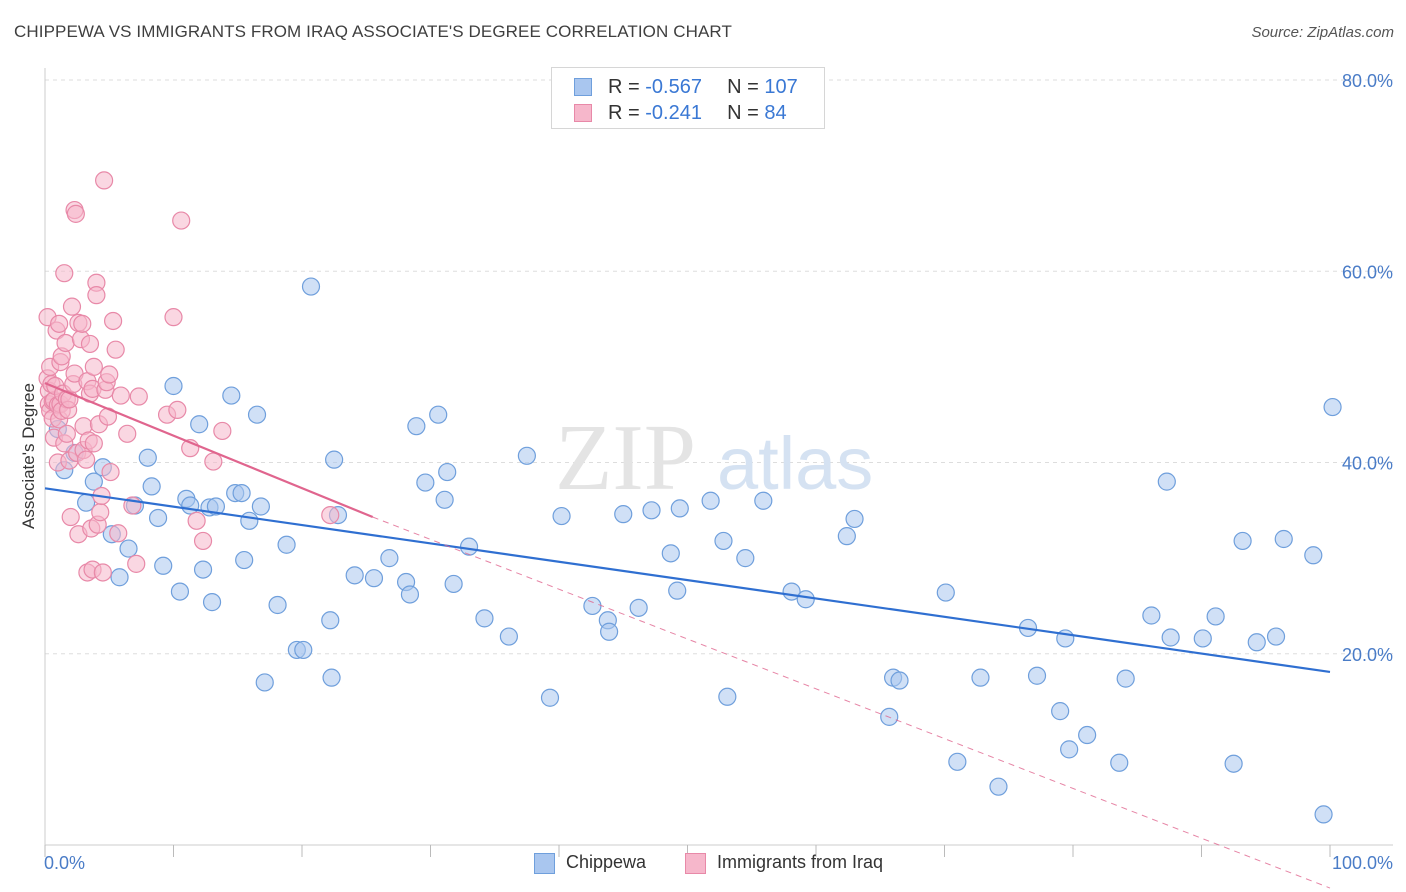 This screenshot has width=1406, height=892. I want to click on r-label: R =, so click(627, 87).